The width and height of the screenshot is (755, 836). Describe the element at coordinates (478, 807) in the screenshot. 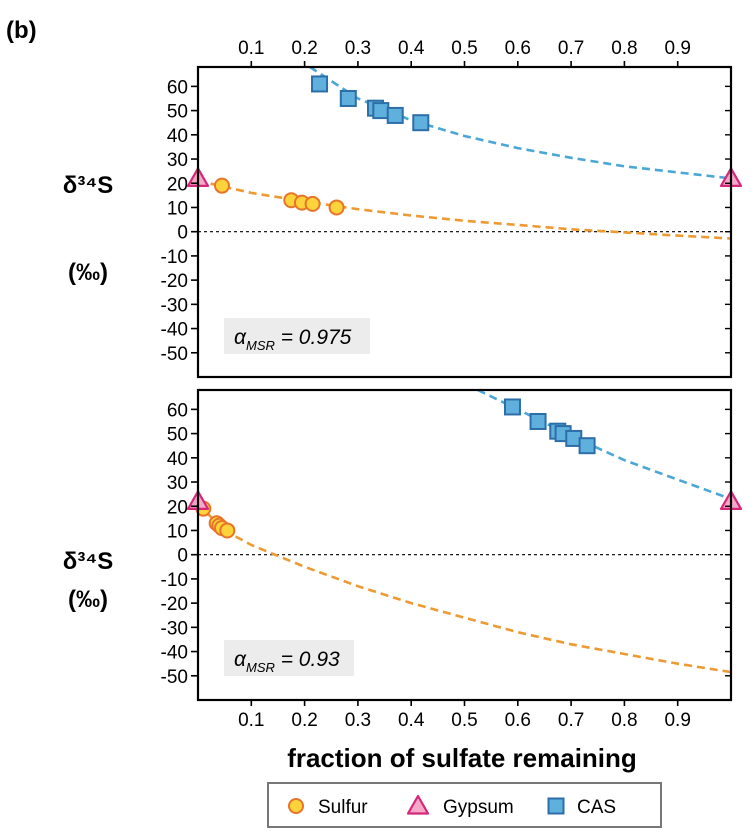

I see `legend-label: Gypsum` at that location.